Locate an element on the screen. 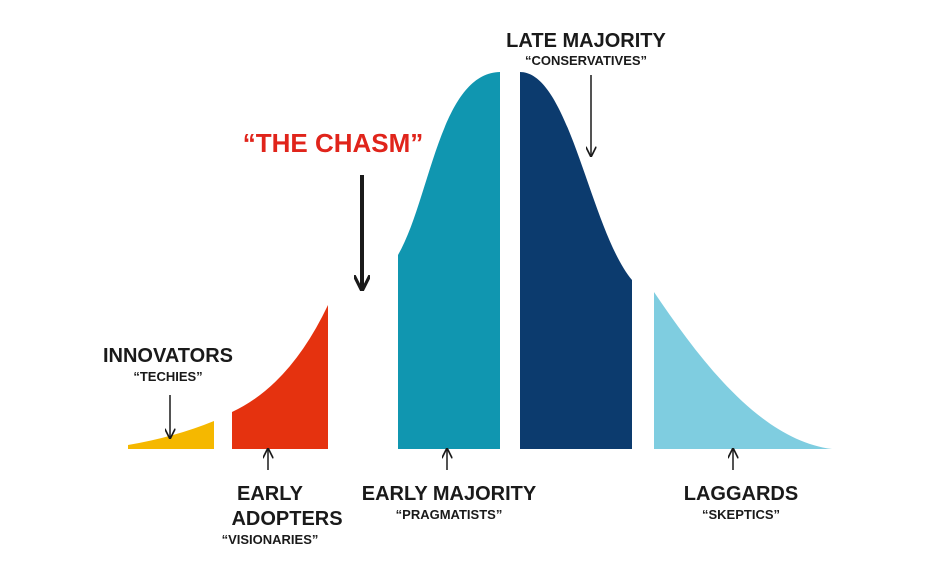 The image size is (950, 563). segment-label: LATE MAJORITY is located at coordinates (586, 41).